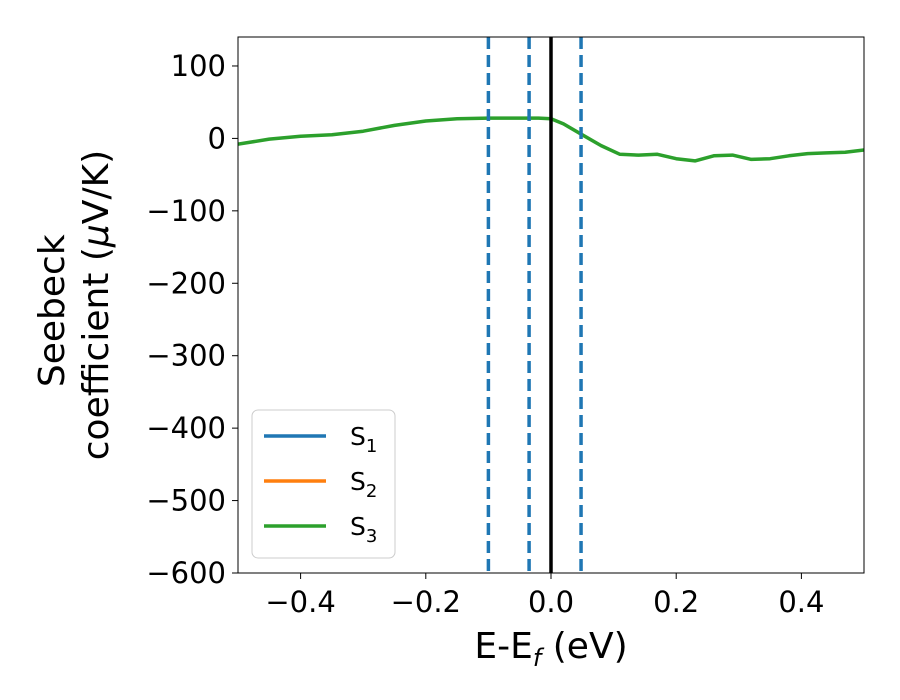  What do you see at coordinates (363, 529) in the screenshot?
I see `legend-label-s3: S3` at bounding box center [363, 529].